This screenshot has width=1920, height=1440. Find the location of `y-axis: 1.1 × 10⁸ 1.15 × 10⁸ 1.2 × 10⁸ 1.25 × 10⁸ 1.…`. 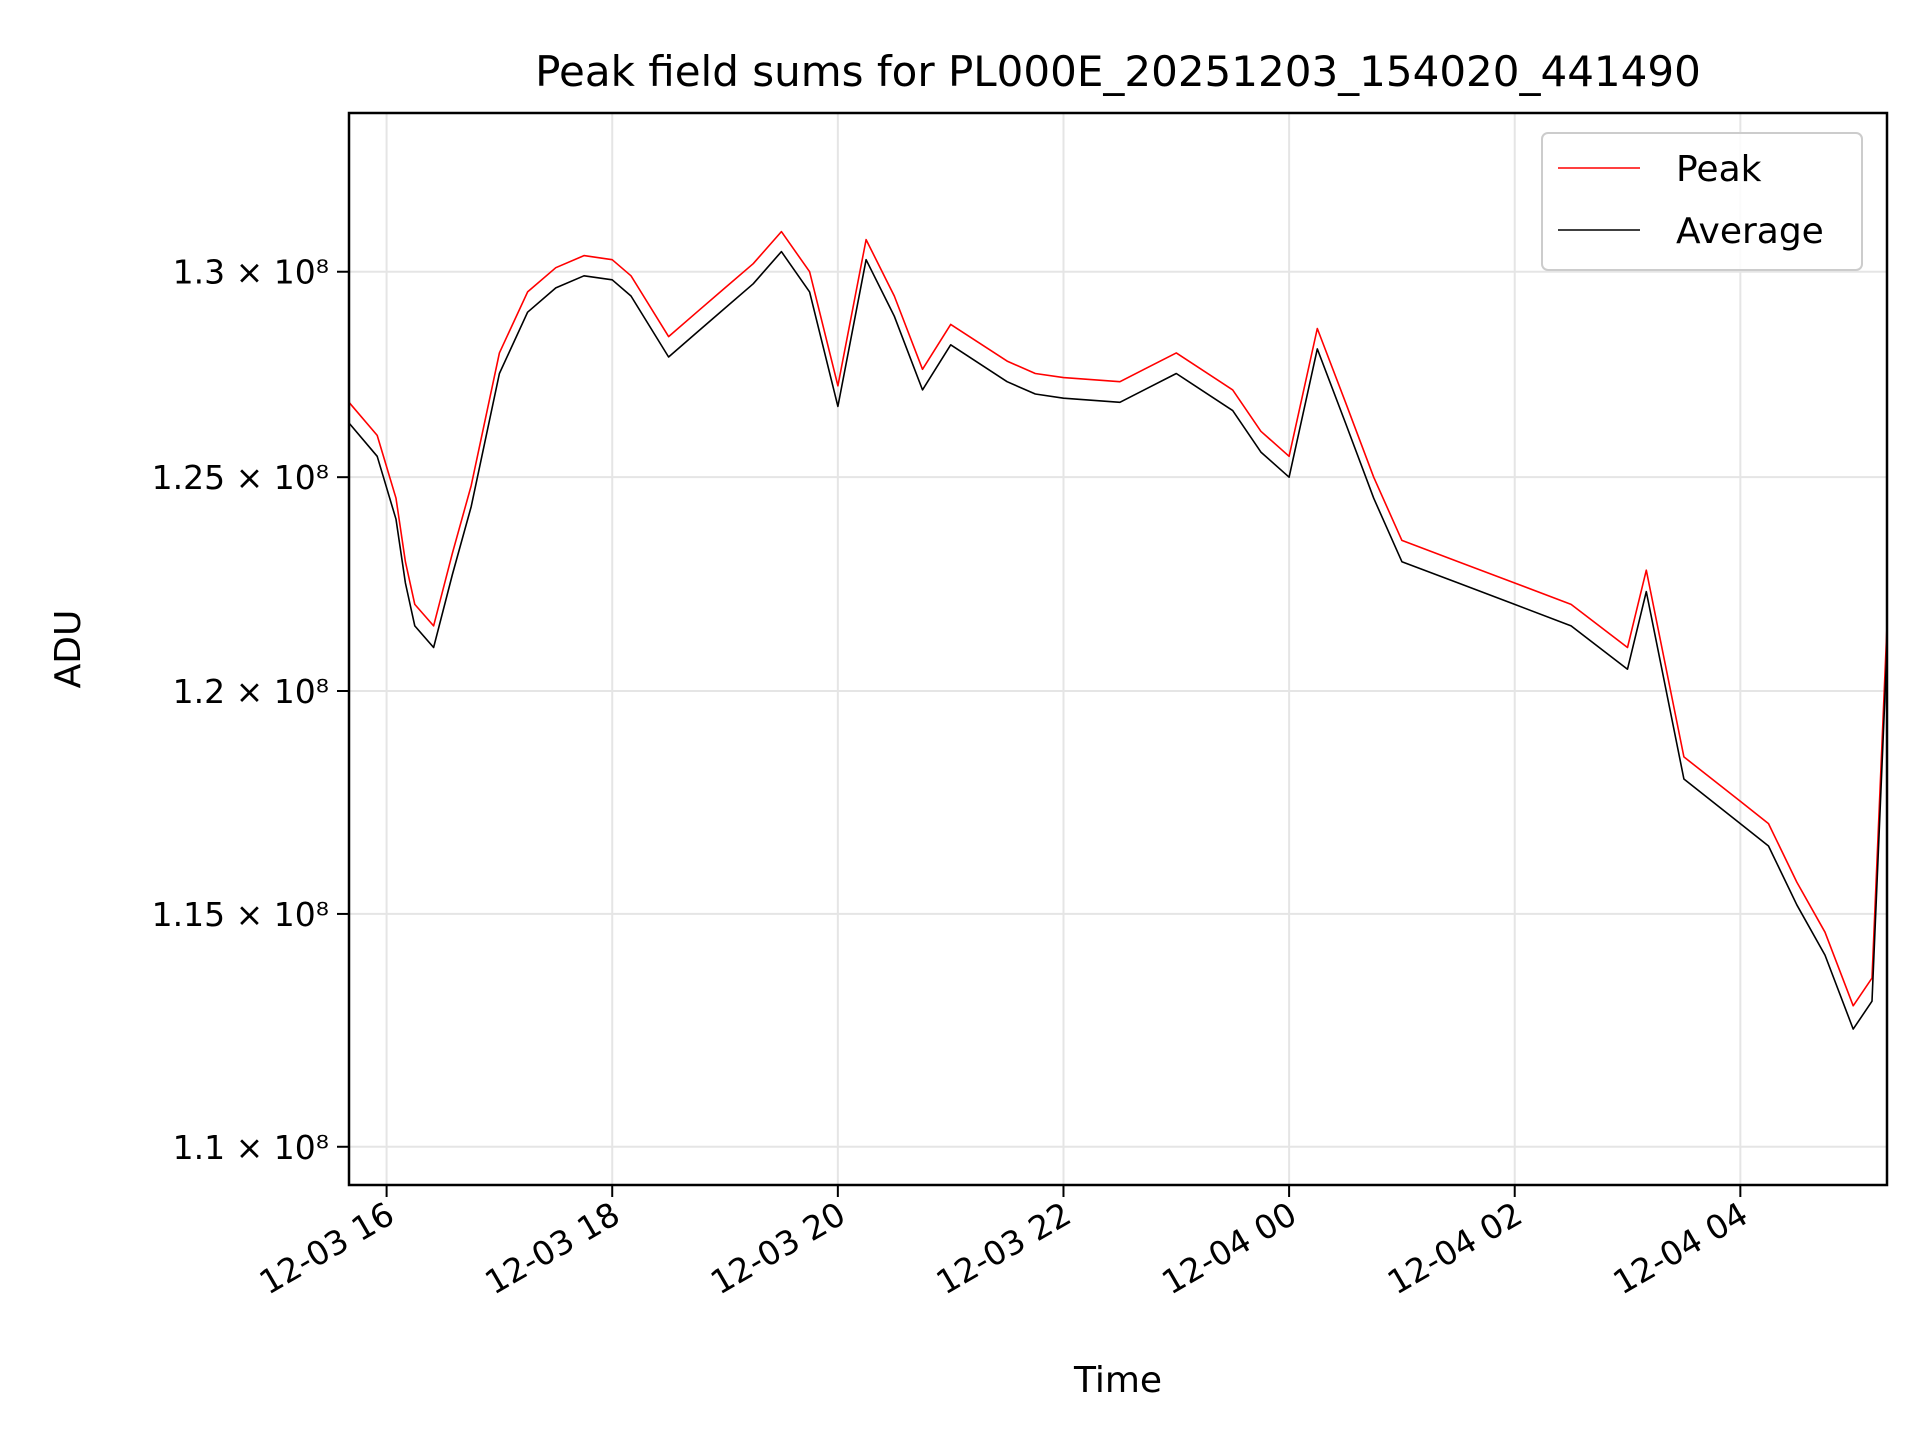

y-axis: 1.1 × 10⁸ 1.15 × 10⁸ 1.2 × 10⁸ 1.25 × 10⁸ 1.… is located at coordinates (250, 710).